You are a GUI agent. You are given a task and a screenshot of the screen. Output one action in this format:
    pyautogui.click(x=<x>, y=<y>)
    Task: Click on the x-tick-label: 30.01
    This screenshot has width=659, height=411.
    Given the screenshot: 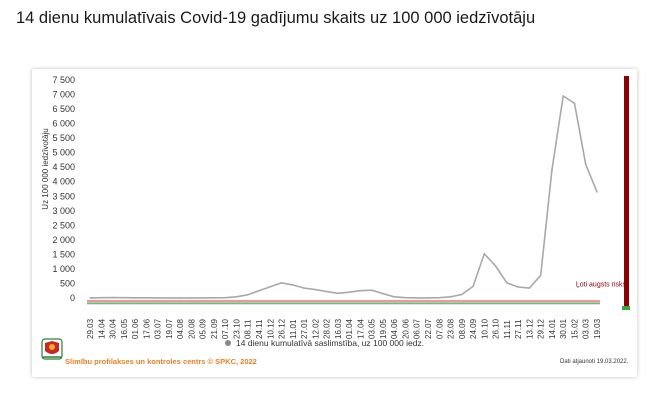 What is the action you would take?
    pyautogui.click(x=563, y=328)
    